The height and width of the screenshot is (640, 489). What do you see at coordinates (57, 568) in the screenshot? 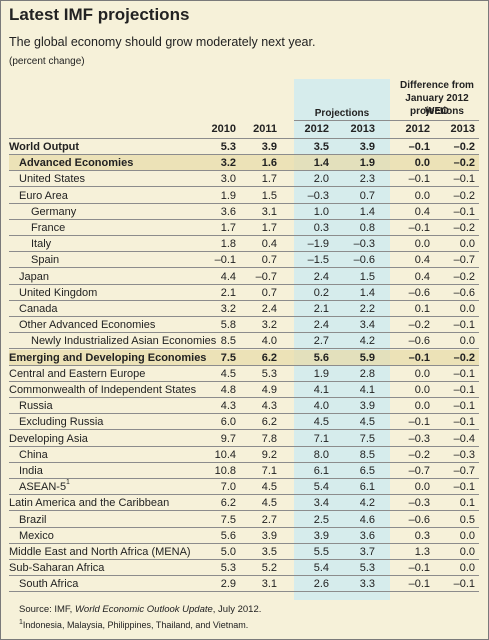
I see `row-label: Sub-Saharan Africa` at bounding box center [57, 568].